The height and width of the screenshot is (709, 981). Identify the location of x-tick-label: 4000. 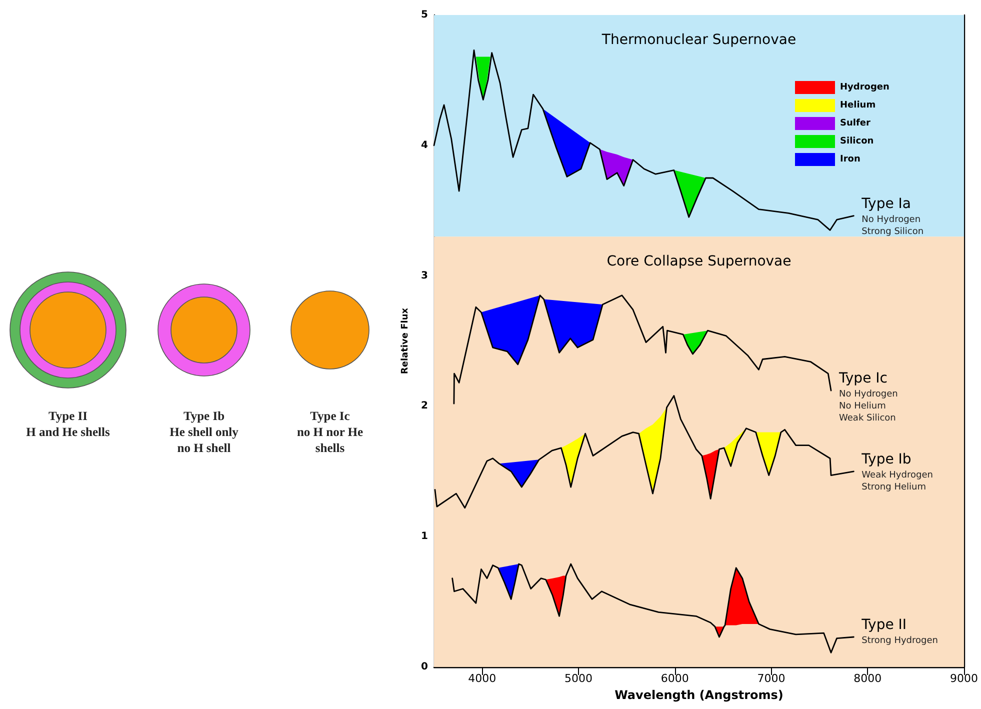
(482, 678).